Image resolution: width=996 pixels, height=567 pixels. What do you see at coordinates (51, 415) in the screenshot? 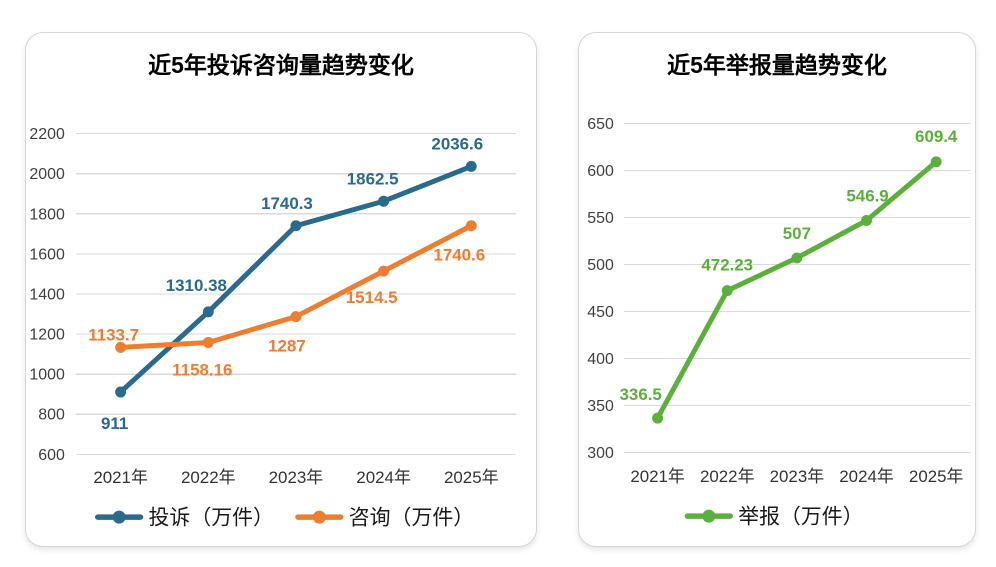
I see `y-axis-tick-label: 800` at bounding box center [51, 415].